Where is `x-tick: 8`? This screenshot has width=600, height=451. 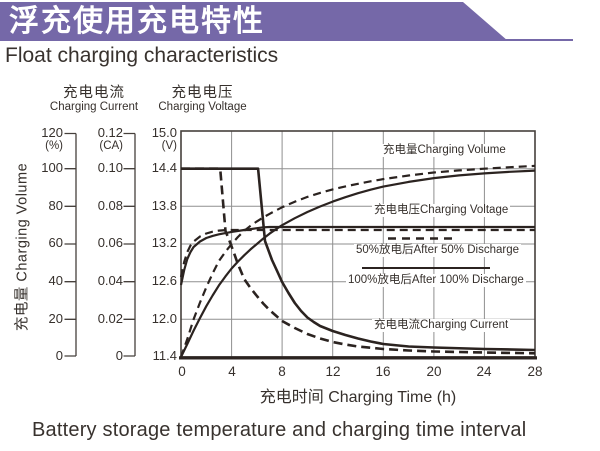
x-tick: 8 is located at coordinates (282, 371).